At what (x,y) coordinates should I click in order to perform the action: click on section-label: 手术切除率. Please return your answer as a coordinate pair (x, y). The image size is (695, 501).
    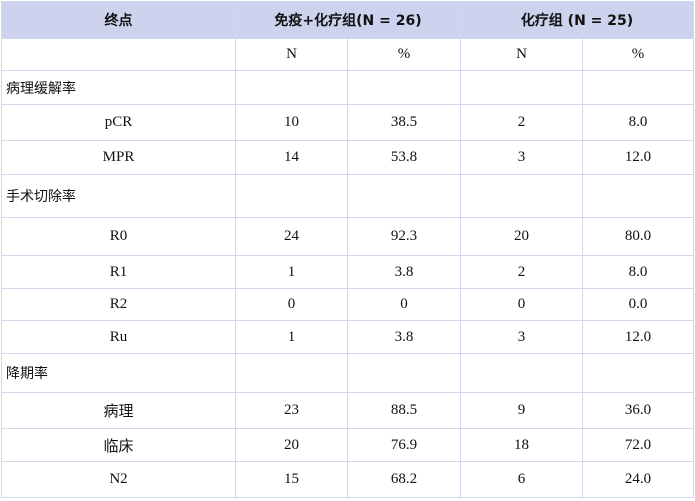
    Looking at the image, I should click on (118, 196).